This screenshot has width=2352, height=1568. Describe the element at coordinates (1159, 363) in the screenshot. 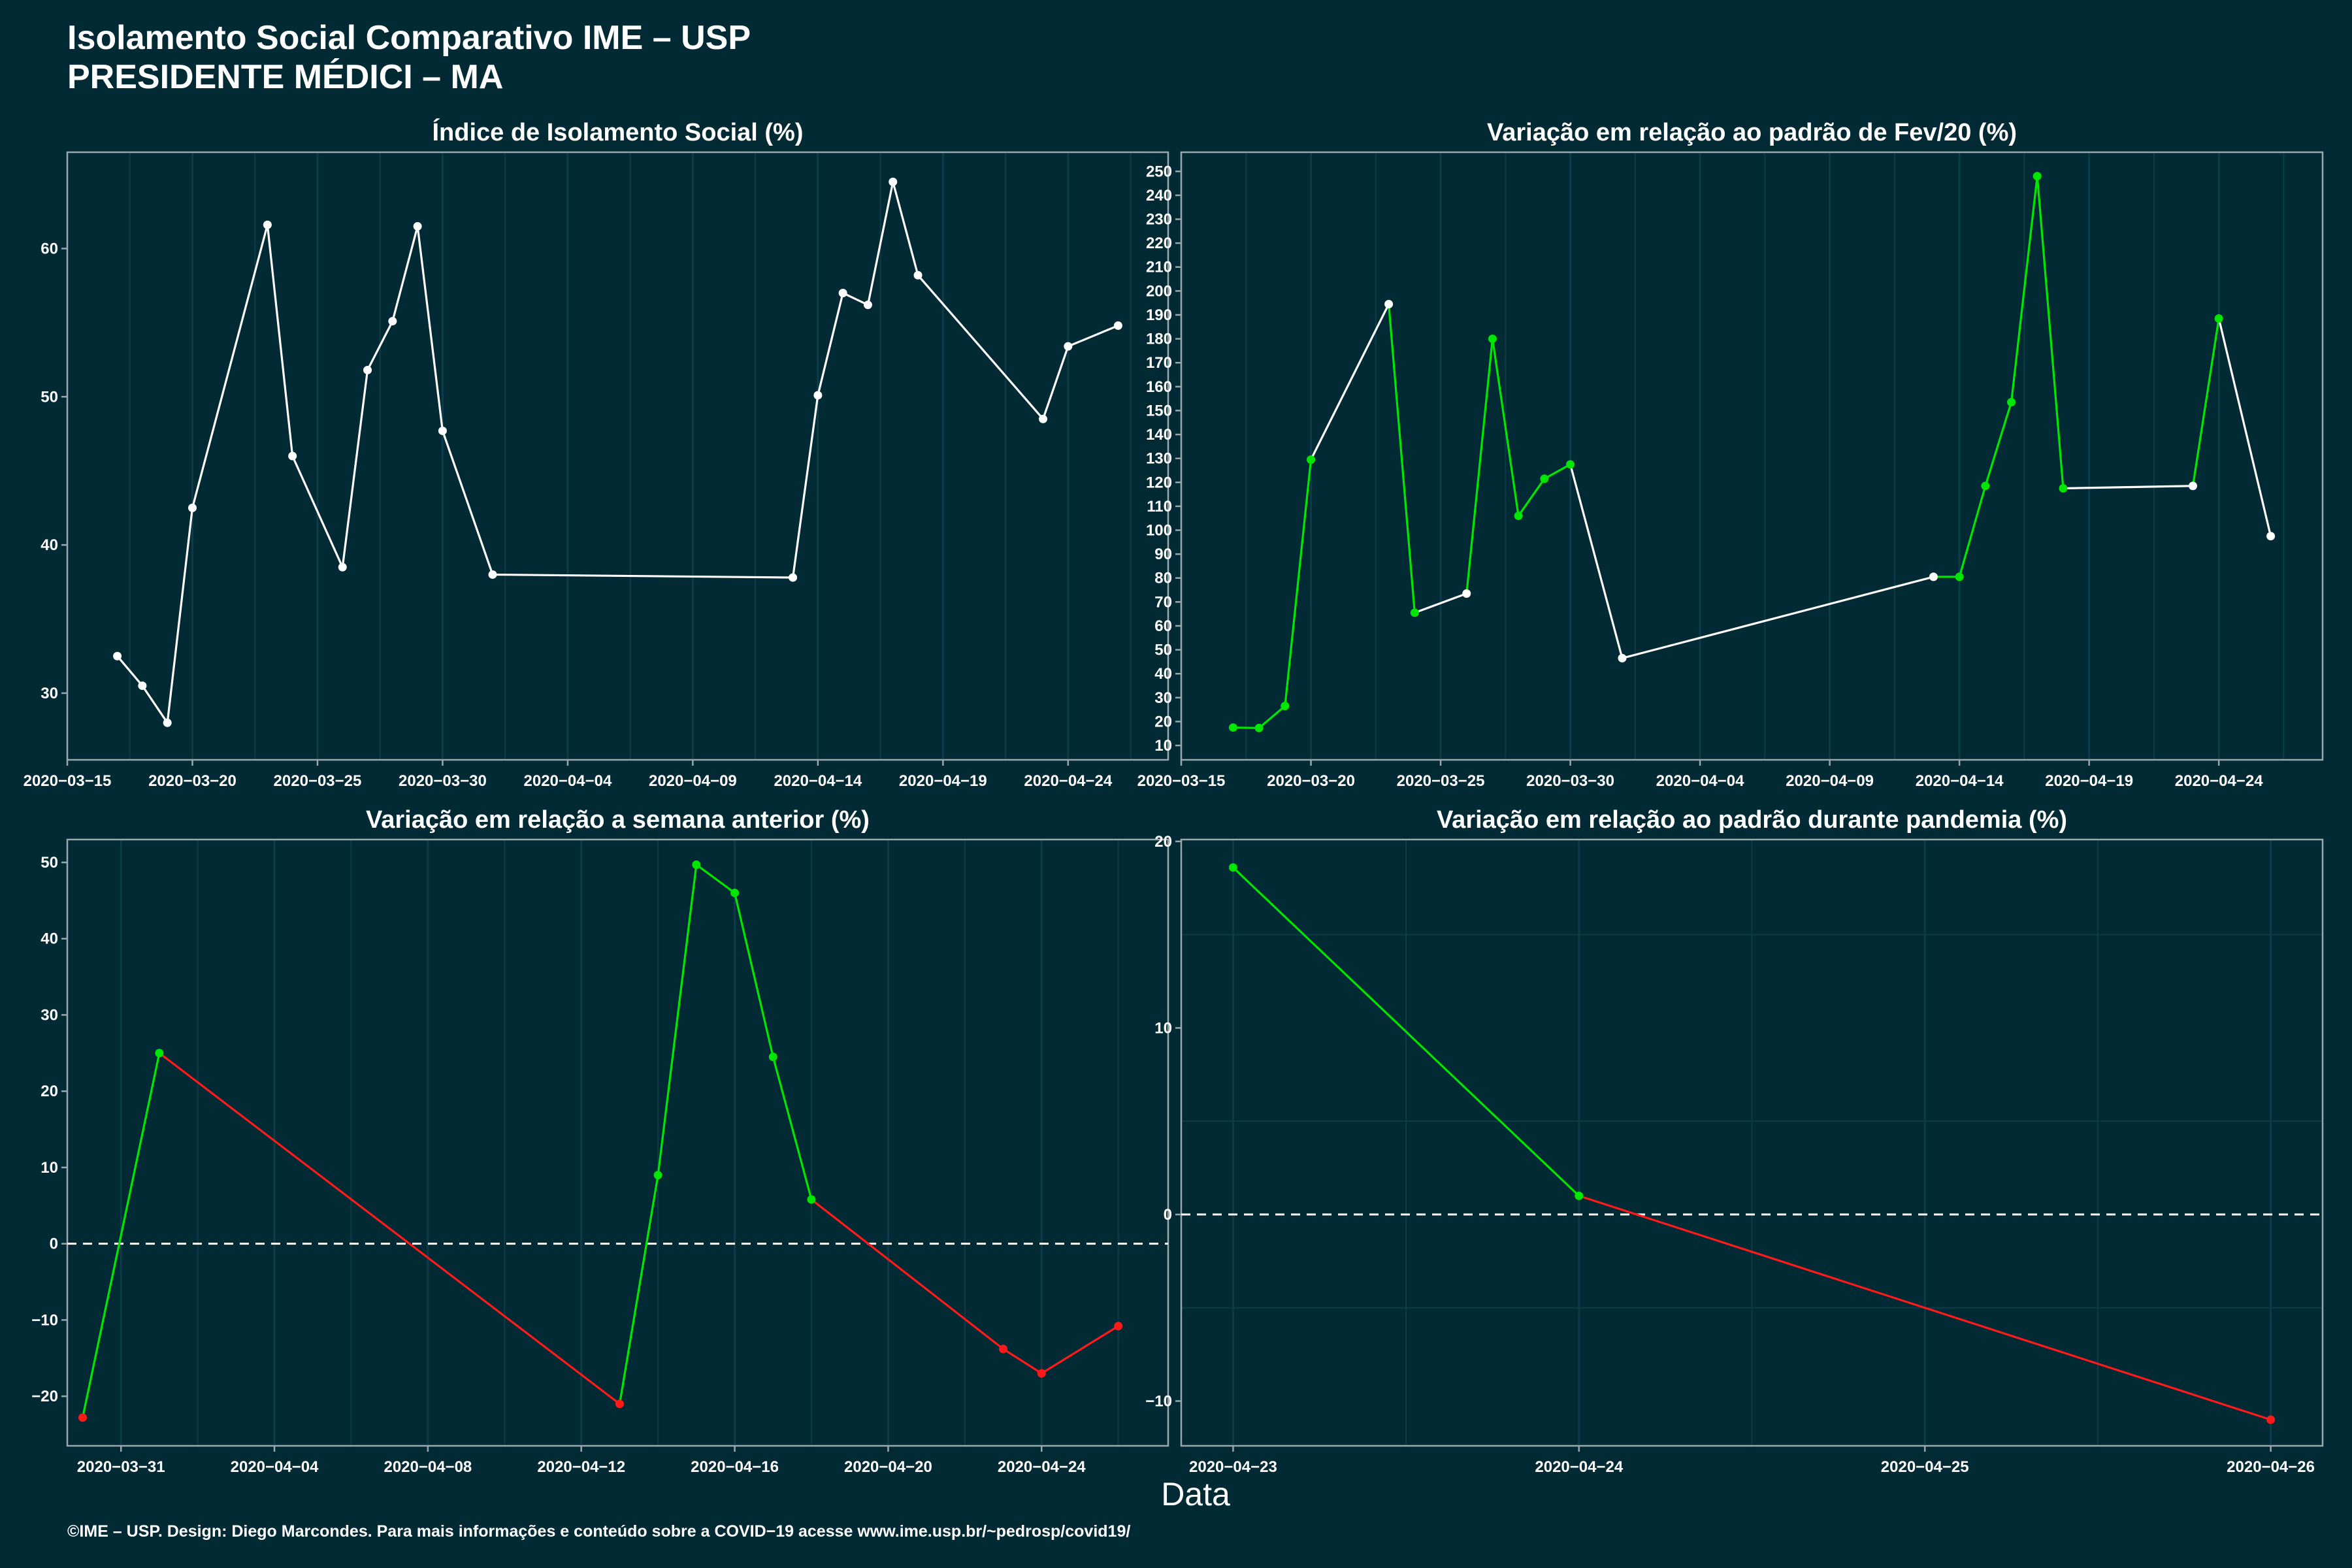

I see `y-tick-label: 170` at that location.